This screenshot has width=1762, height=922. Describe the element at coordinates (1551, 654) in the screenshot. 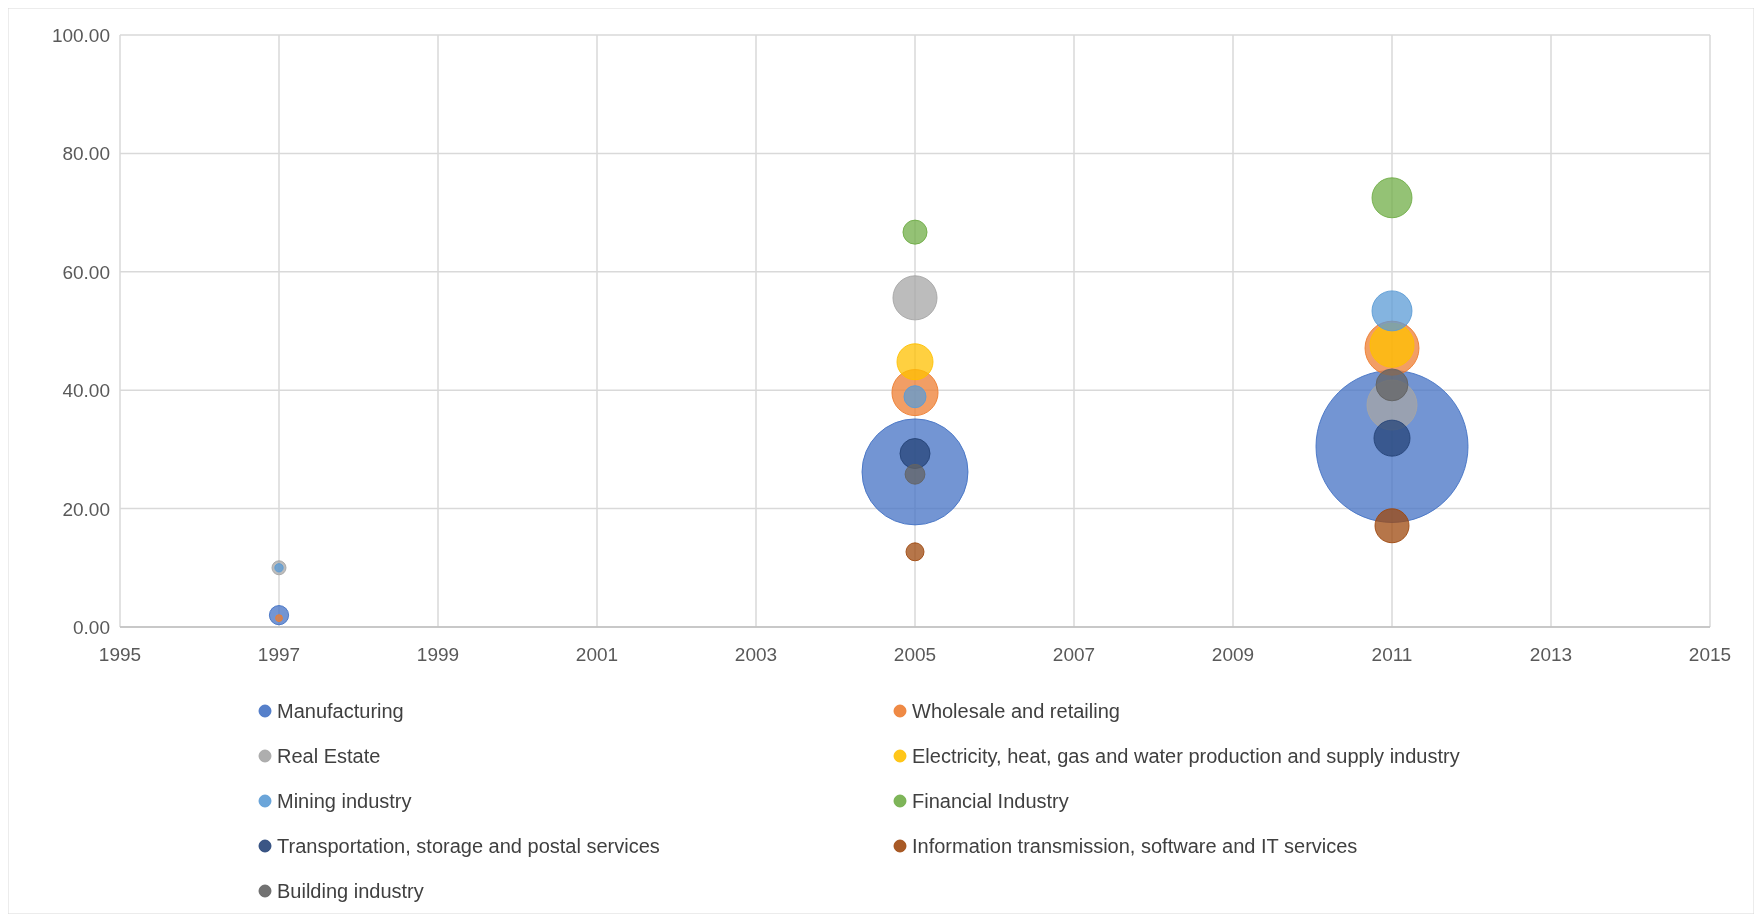

I see `x-tick-label: 2013` at that location.